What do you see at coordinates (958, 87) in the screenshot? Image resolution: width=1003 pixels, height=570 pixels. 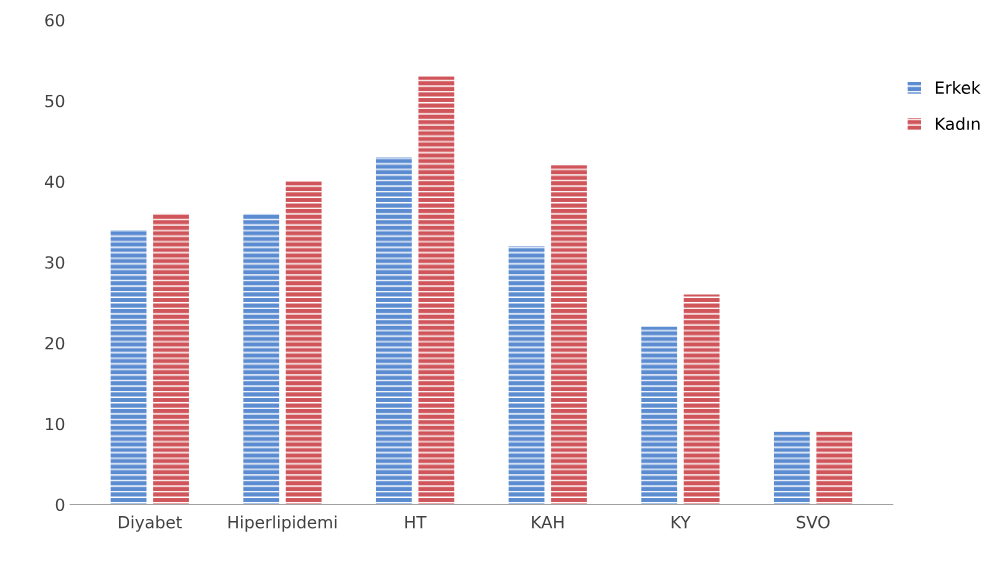 I see `legend-label: Erkek` at bounding box center [958, 87].